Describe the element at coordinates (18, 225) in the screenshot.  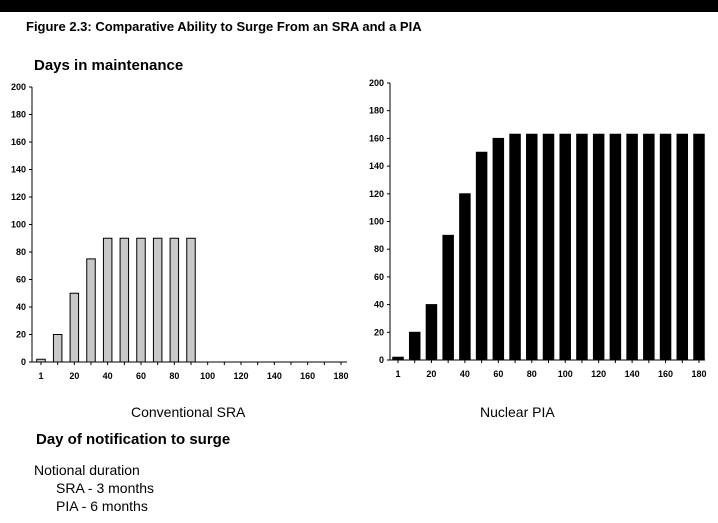
I see `sra-y-tick-label: 100` at that location.